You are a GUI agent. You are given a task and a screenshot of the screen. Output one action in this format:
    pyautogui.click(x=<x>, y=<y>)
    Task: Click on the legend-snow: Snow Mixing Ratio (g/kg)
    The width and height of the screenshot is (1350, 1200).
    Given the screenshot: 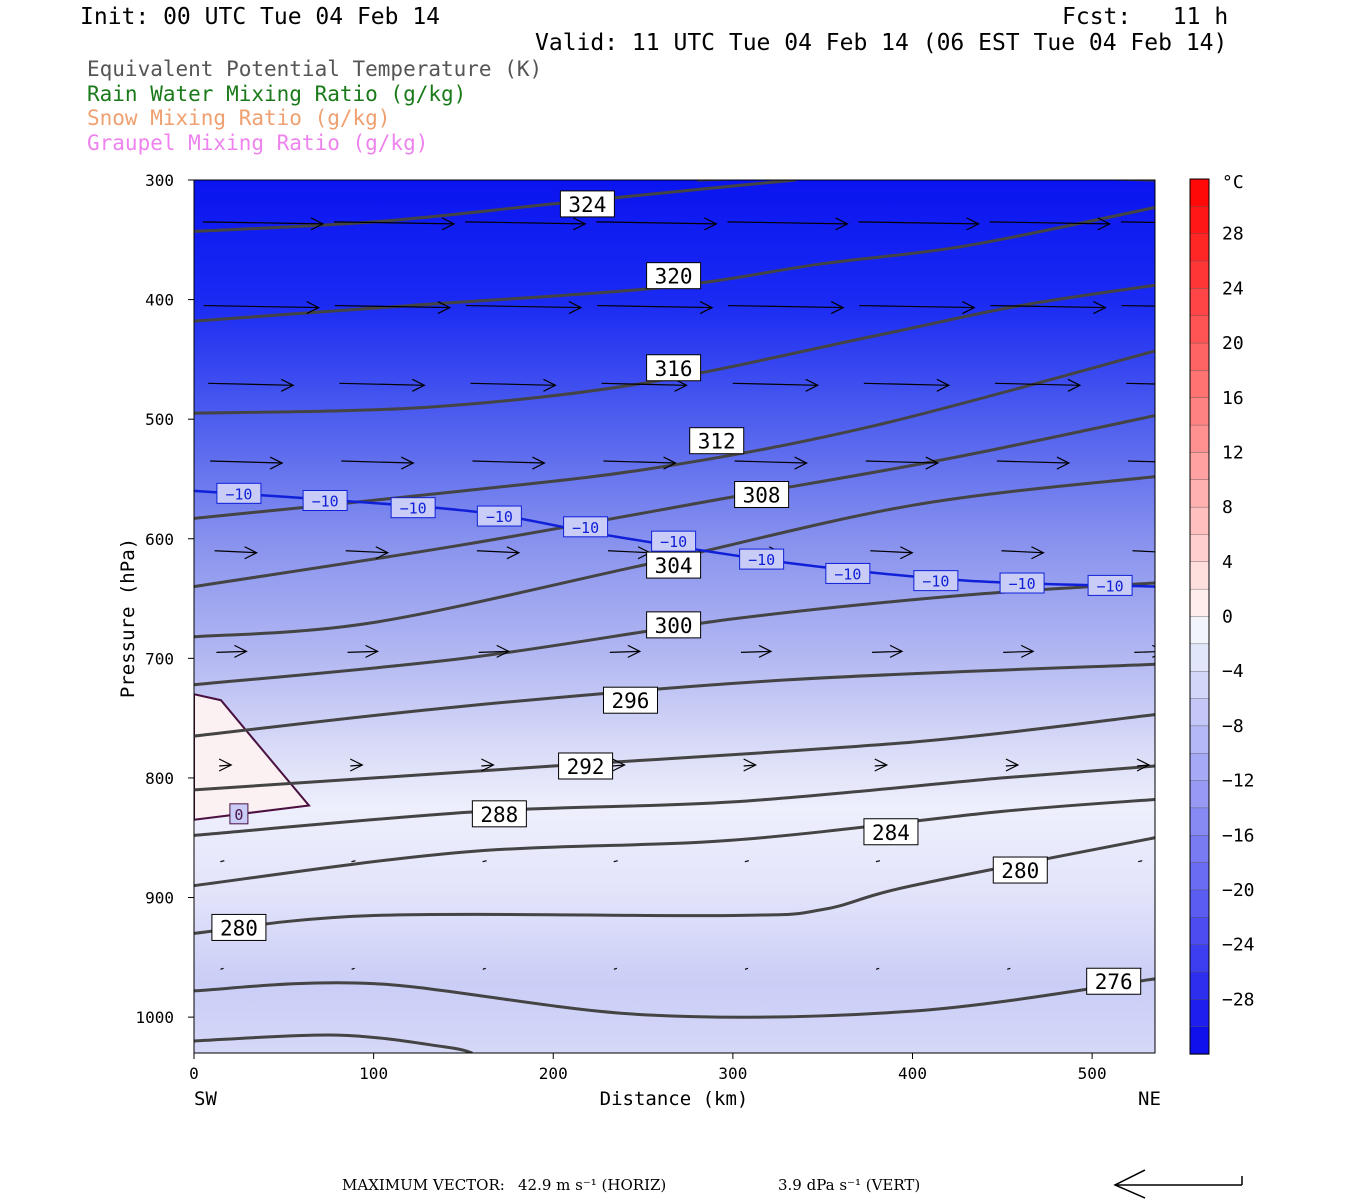 What is the action you would take?
    pyautogui.click(x=239, y=118)
    